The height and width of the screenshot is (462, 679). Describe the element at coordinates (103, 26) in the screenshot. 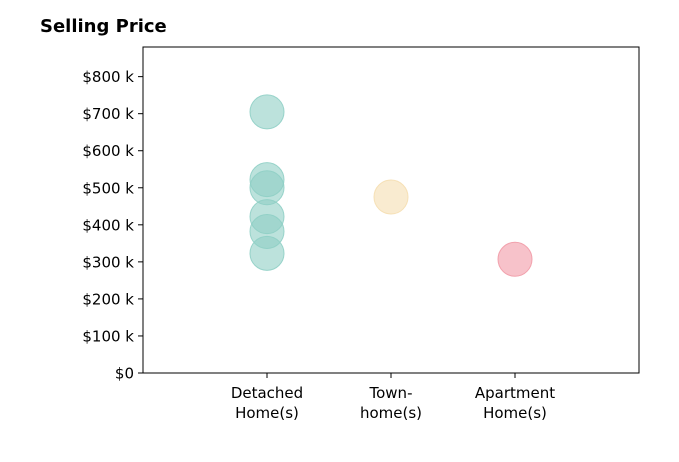

I see `chart-title: Selling Price` at that location.